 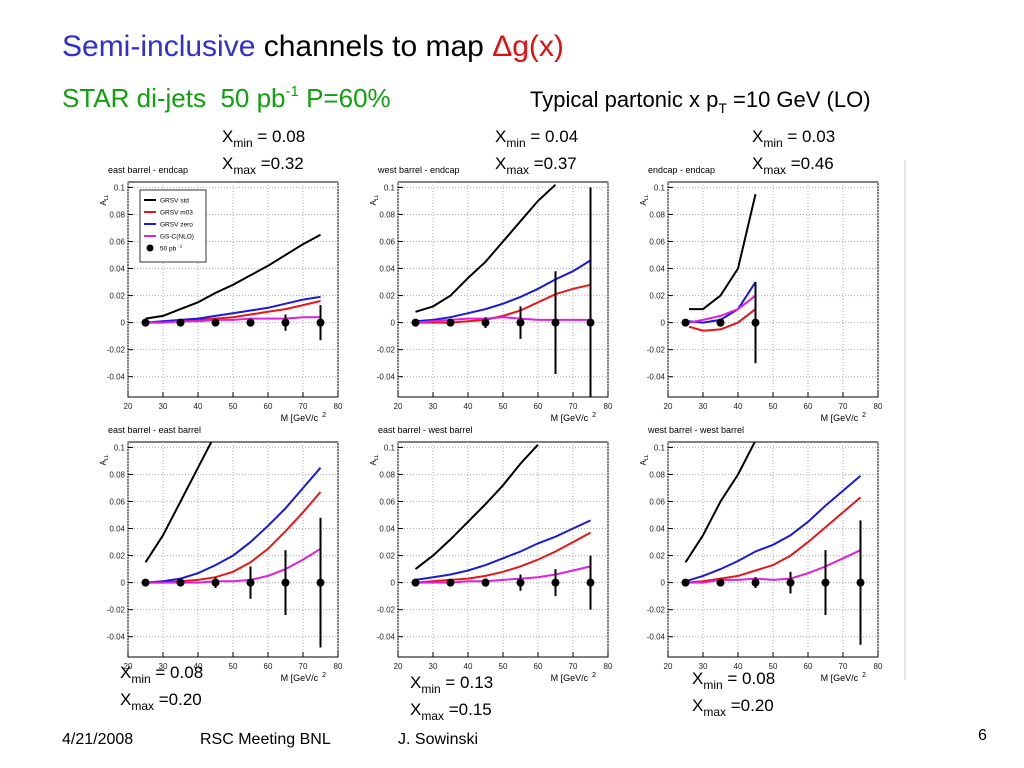 I want to click on chart-title: east barrel - east barrel, so click(x=154, y=430).